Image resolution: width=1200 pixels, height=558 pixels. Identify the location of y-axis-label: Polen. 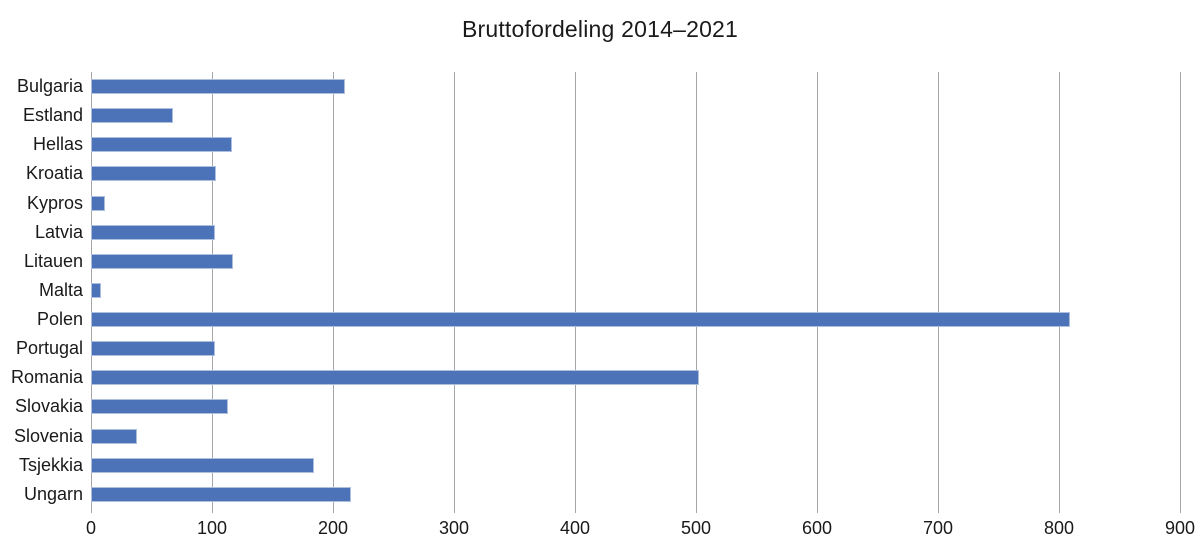
(59, 319).